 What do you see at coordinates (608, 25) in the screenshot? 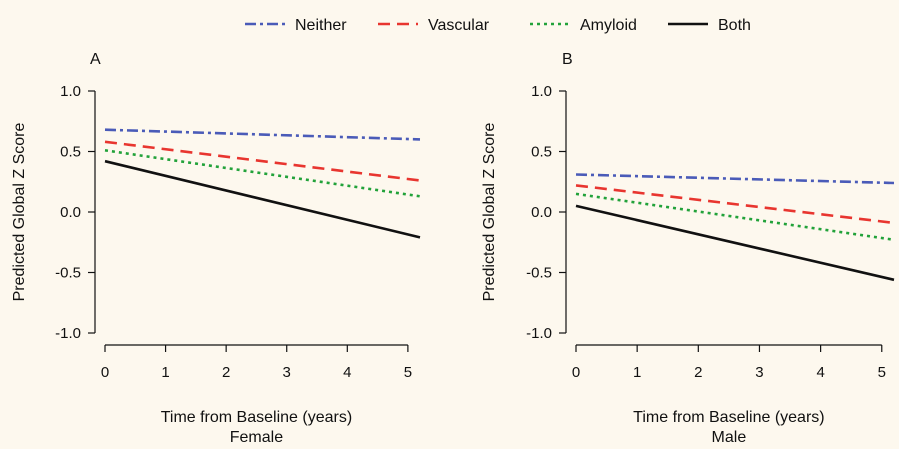
I see `legend-label-amyloid: Amyloid` at bounding box center [608, 25].